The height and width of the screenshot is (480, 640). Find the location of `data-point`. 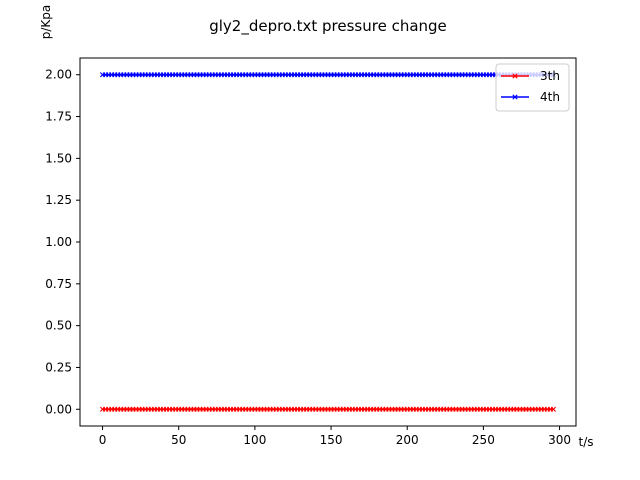

data-point is located at coordinates (553, 409).